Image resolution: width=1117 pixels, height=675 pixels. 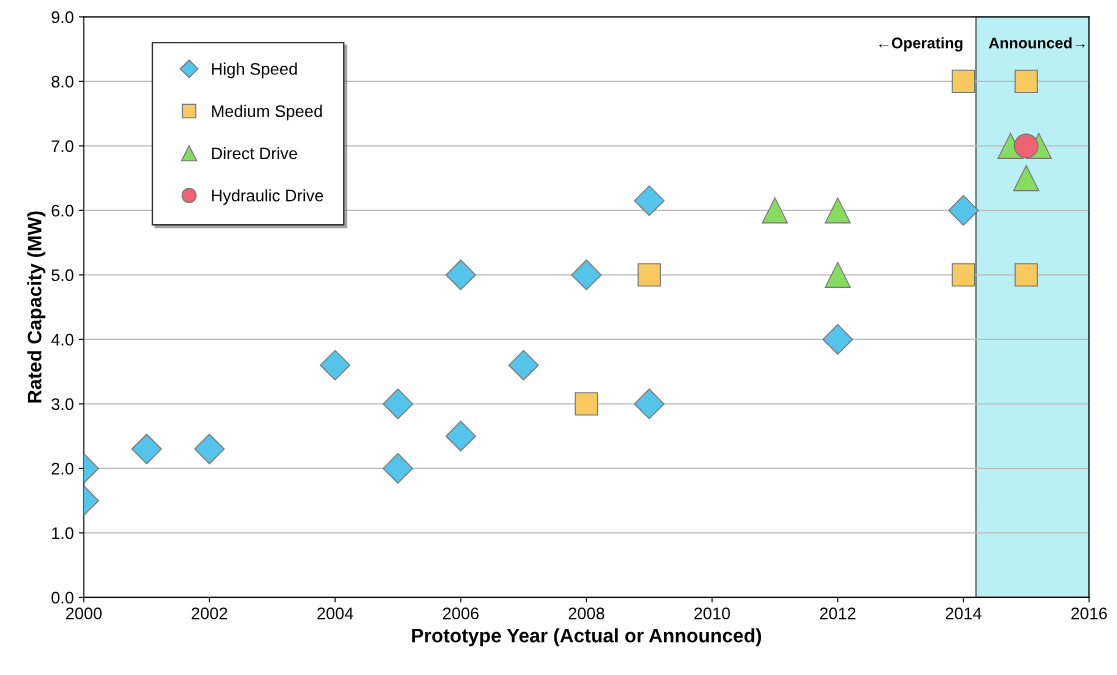 I want to click on legend-label: Direct Drive, so click(x=255, y=153).